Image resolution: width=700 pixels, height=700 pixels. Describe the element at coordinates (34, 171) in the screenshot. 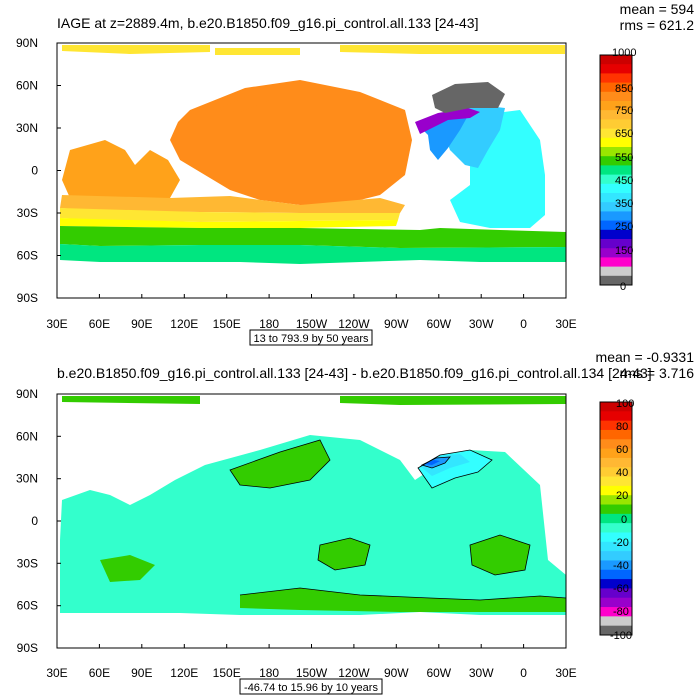

I see `top-y-tick-label: 0` at that location.